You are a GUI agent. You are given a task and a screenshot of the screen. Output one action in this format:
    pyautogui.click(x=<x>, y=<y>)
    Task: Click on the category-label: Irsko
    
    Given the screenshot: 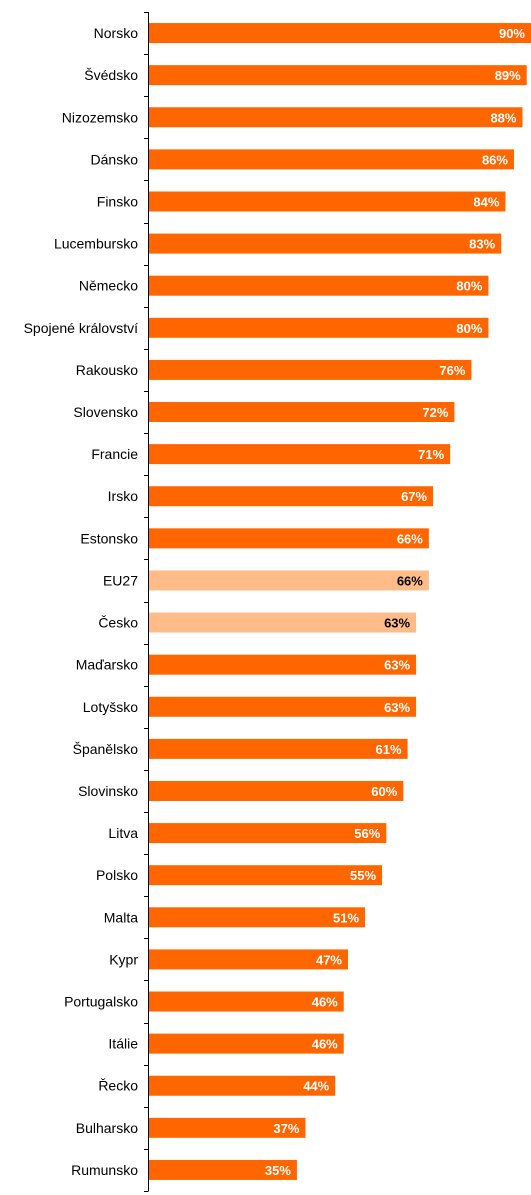 What is the action you would take?
    pyautogui.click(x=123, y=496)
    